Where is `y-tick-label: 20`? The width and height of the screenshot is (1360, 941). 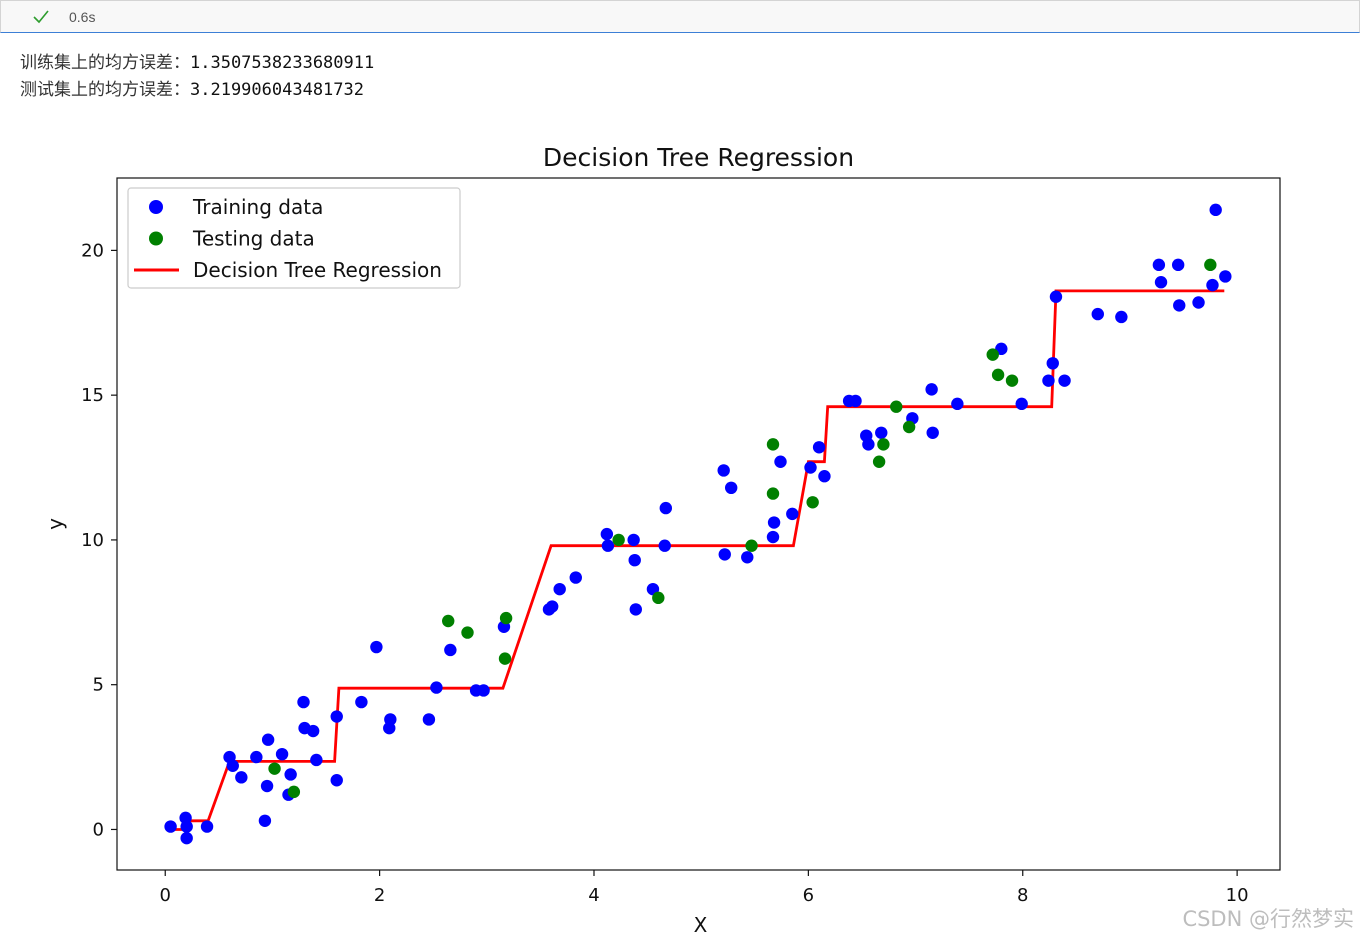
y-tick-label: 20 is located at coordinates (92, 250).